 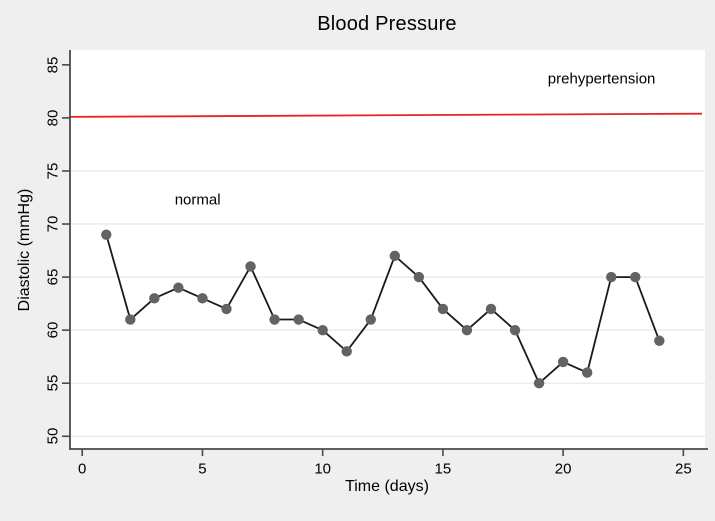 What do you see at coordinates (53, 436) in the screenshot?
I see `y-tick-label: 50` at bounding box center [53, 436].